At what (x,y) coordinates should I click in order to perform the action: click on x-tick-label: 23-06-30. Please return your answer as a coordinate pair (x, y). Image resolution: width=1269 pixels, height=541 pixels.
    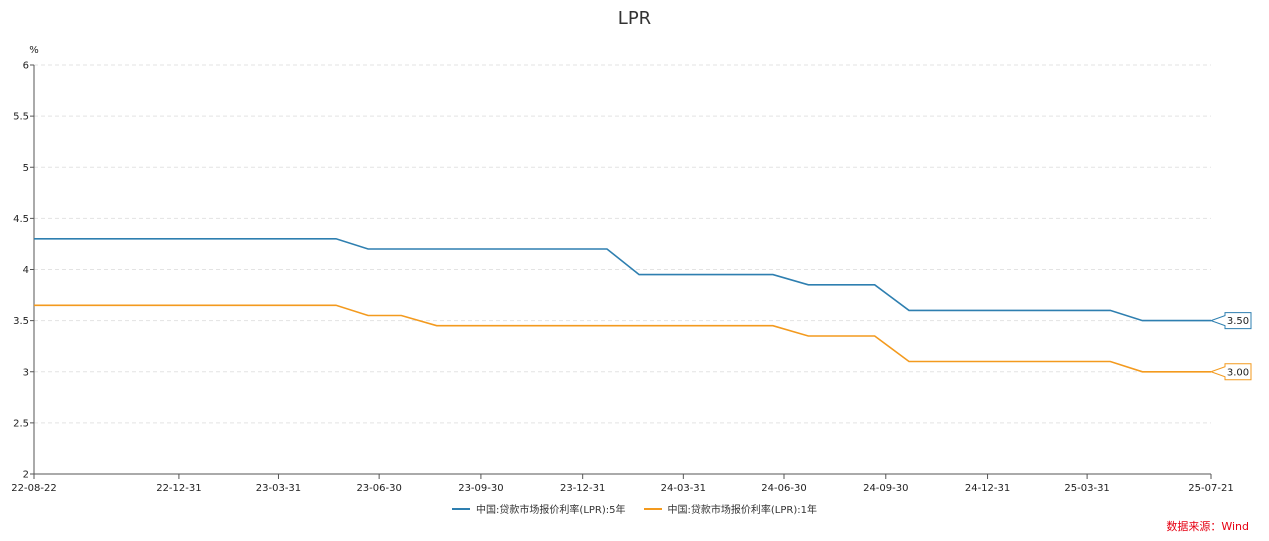
    Looking at the image, I should click on (378, 488).